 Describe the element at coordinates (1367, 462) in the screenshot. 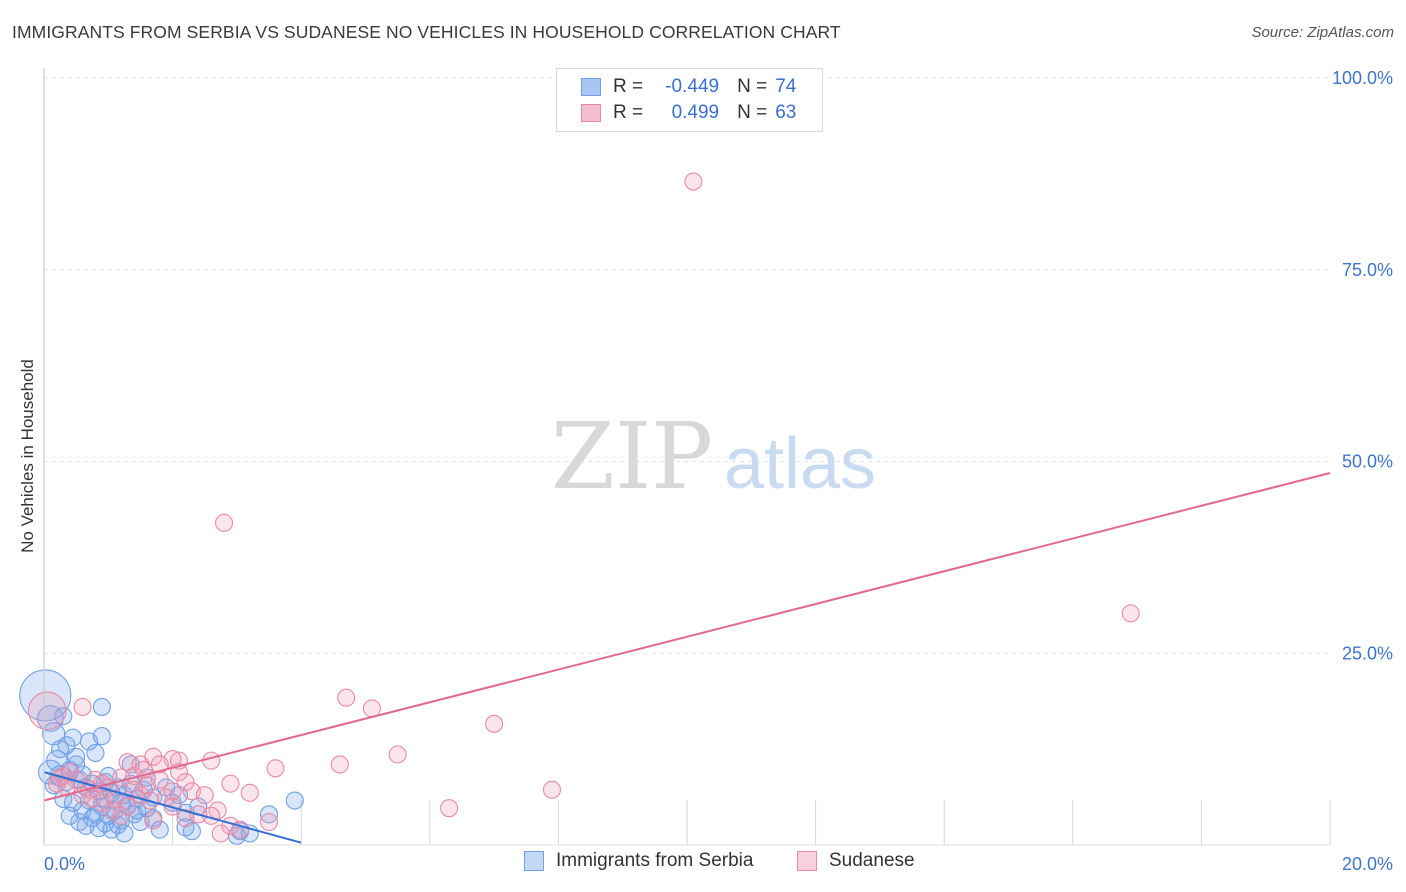

I see `y-tick-label: 50.0%` at that location.